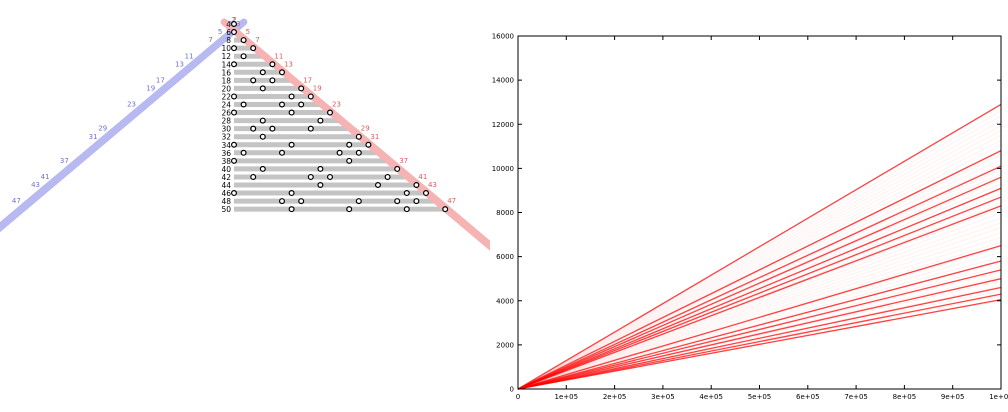  Describe the element at coordinates (451, 201) in the screenshot. I see `prime-label-right: 47` at that location.